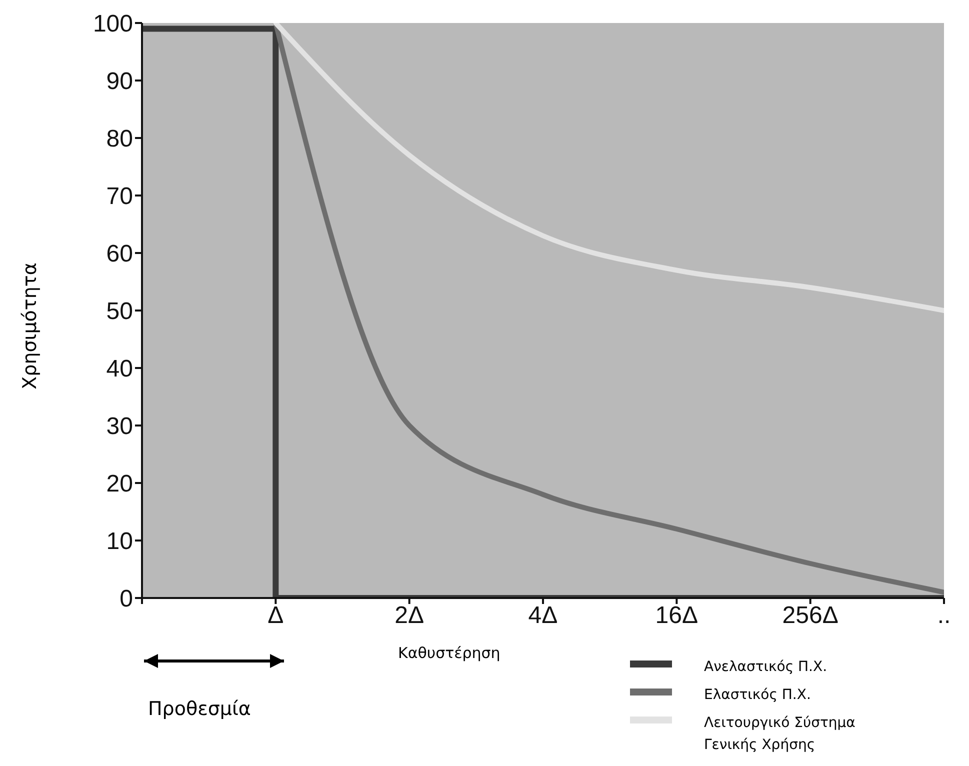 The height and width of the screenshot is (766, 969). What do you see at coordinates (766, 667) in the screenshot?
I see `legend-label: Ανελαστικός Π.Χ.` at bounding box center [766, 667].